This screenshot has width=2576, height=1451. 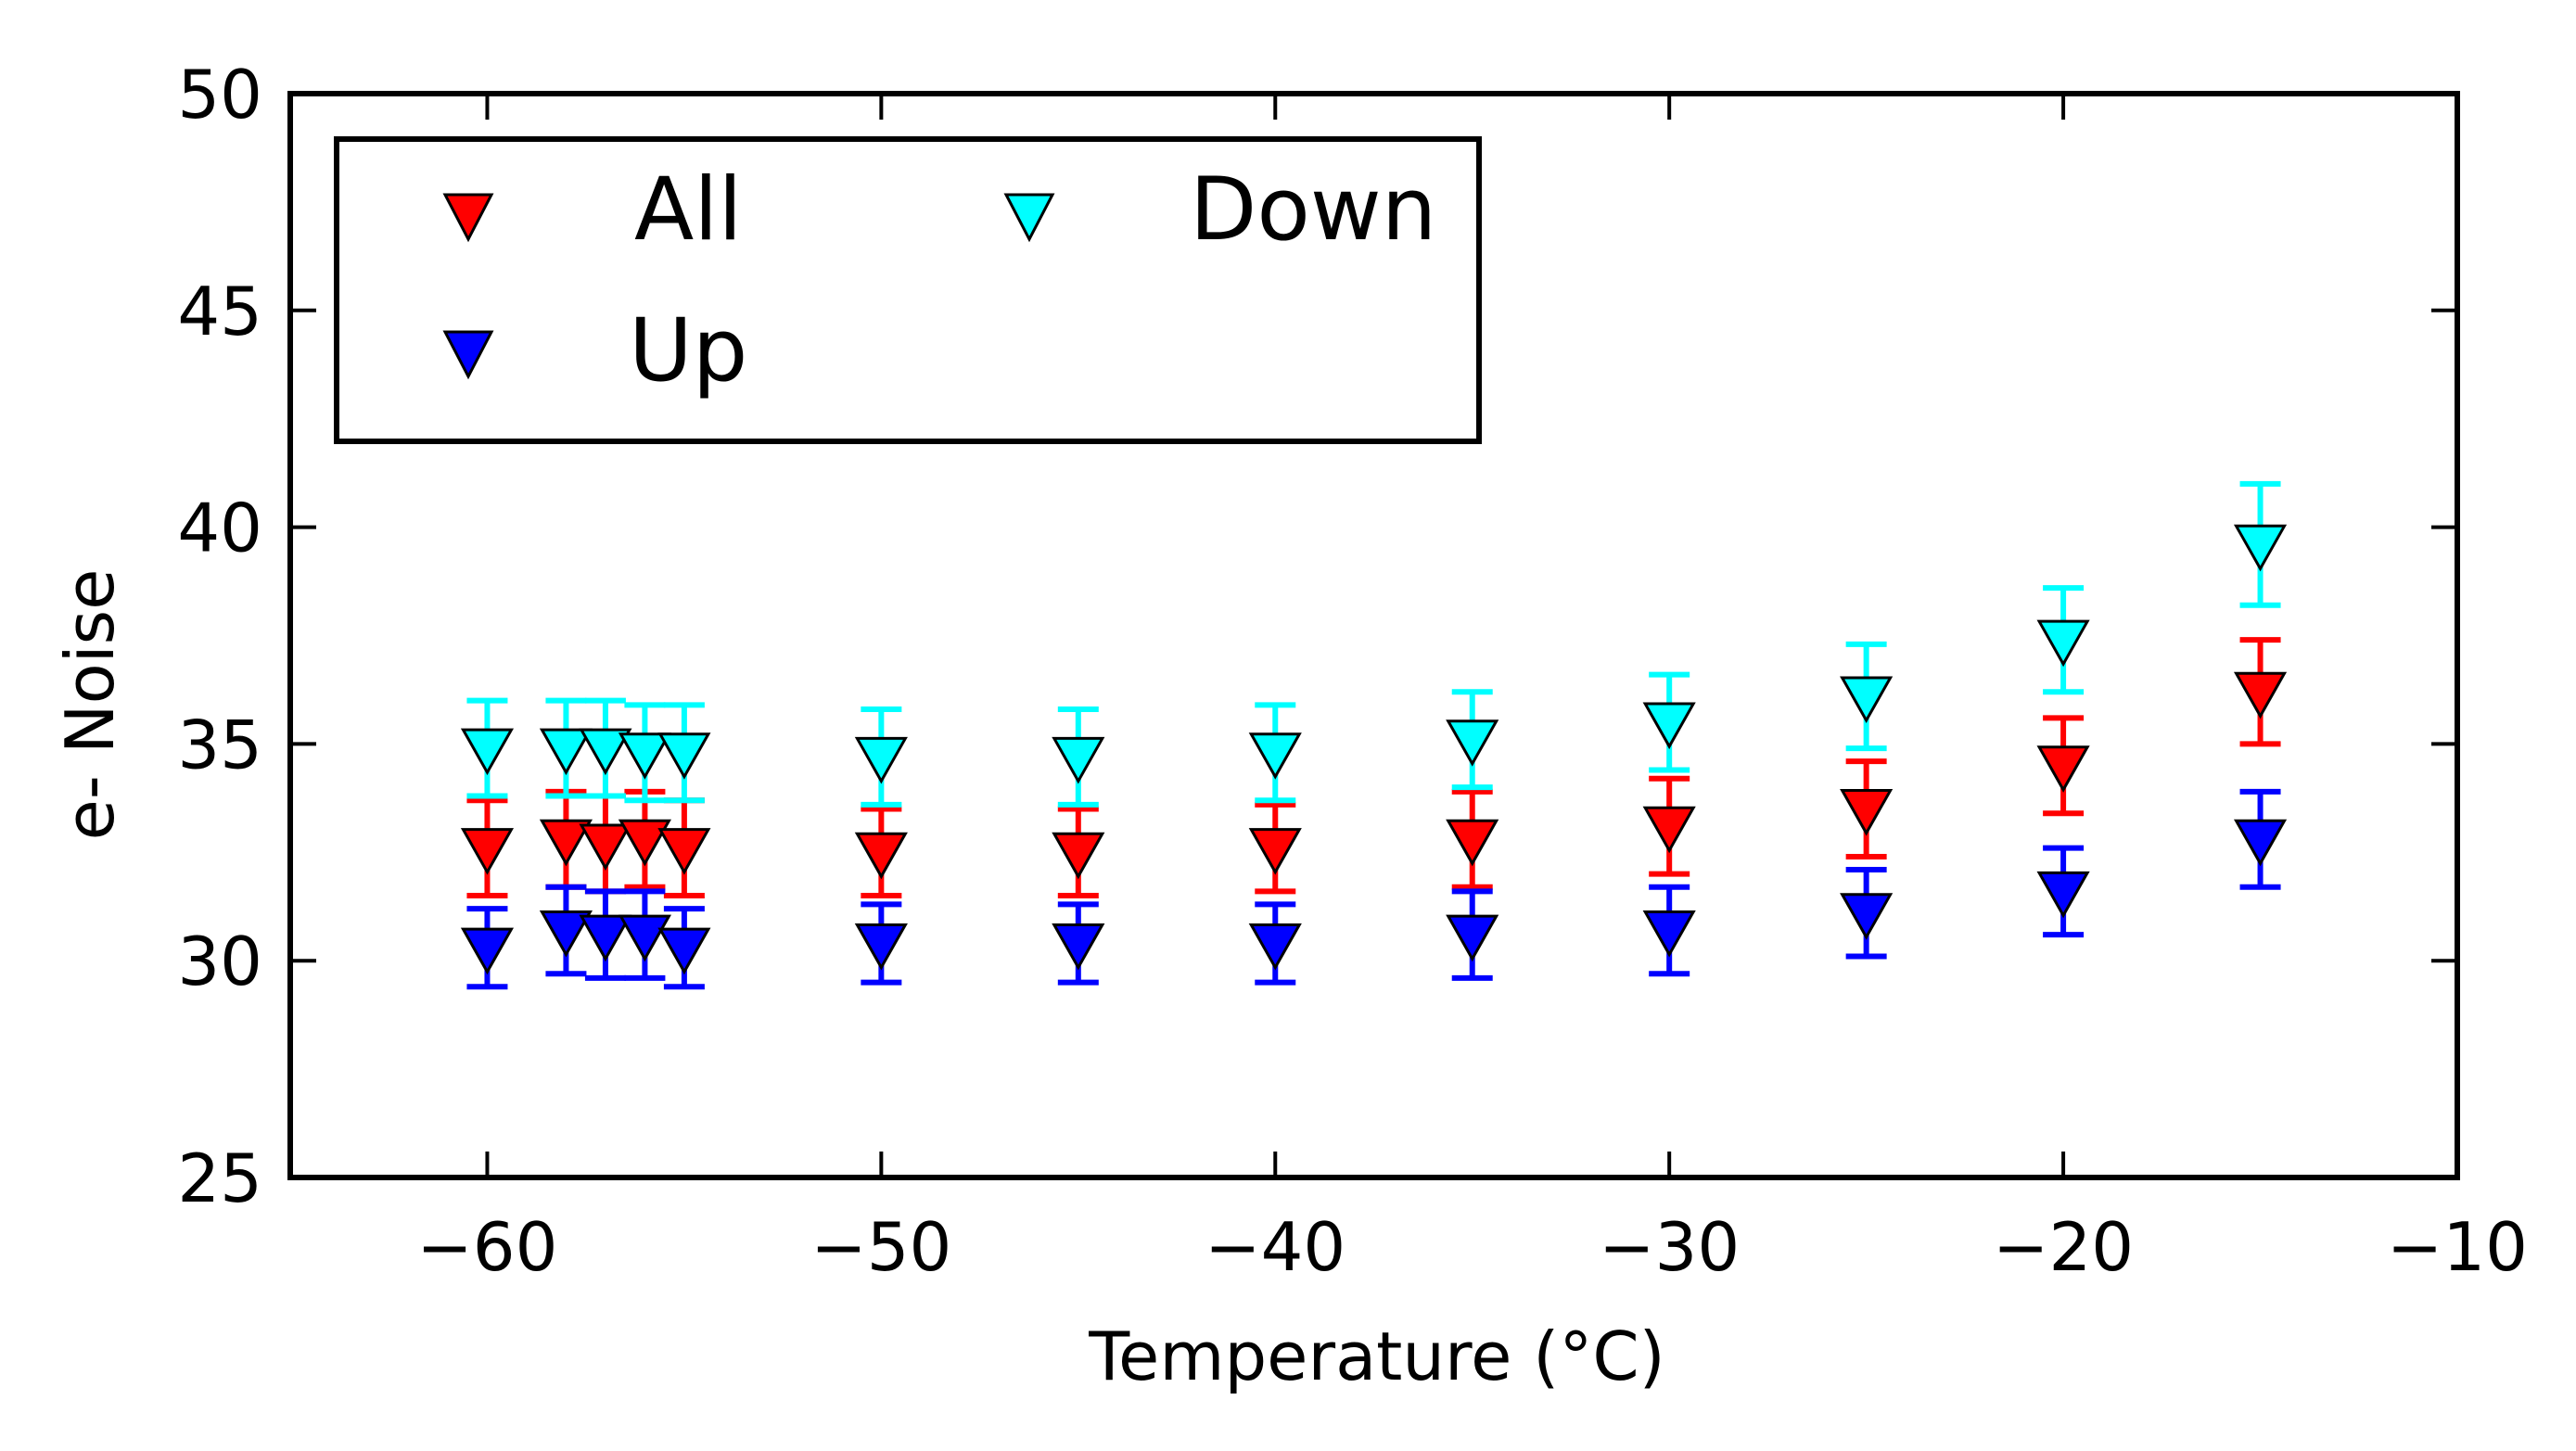 What do you see at coordinates (219, 1178) in the screenshot?
I see `y-tick-label: 25` at bounding box center [219, 1178].